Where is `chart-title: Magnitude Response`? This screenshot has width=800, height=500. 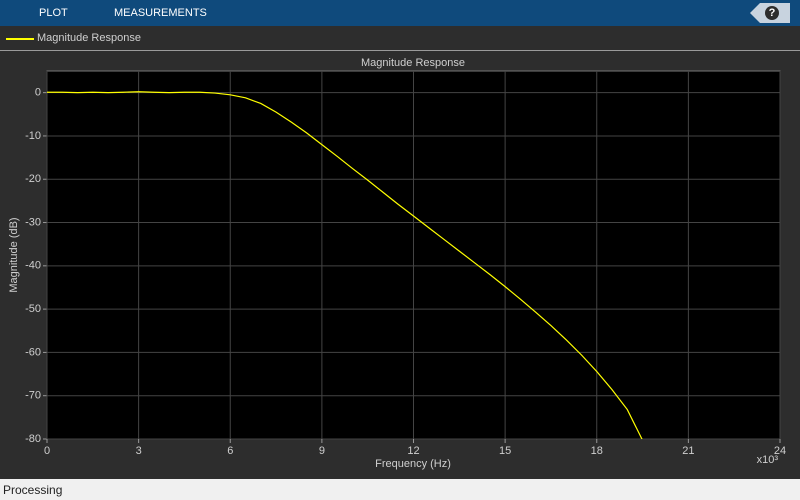 chart-title: Magnitude Response is located at coordinates (413, 63).